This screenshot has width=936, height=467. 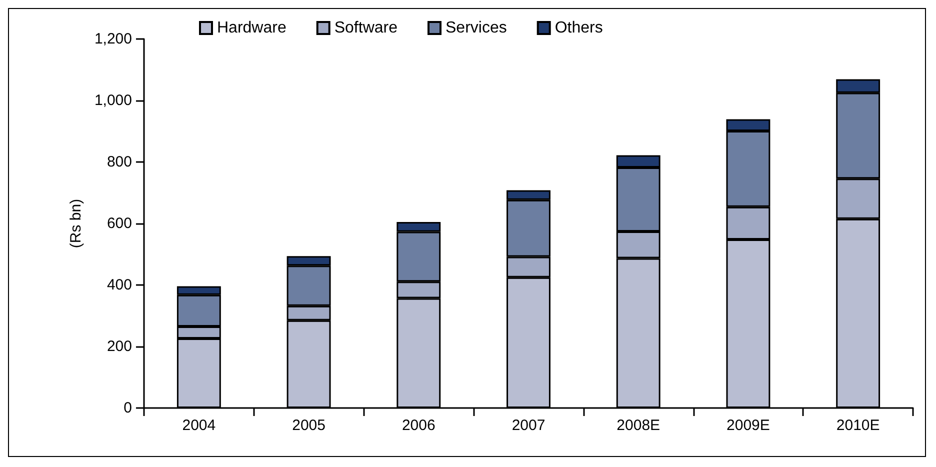 I want to click on y-tick-label: 1,200, so click(x=113, y=39).